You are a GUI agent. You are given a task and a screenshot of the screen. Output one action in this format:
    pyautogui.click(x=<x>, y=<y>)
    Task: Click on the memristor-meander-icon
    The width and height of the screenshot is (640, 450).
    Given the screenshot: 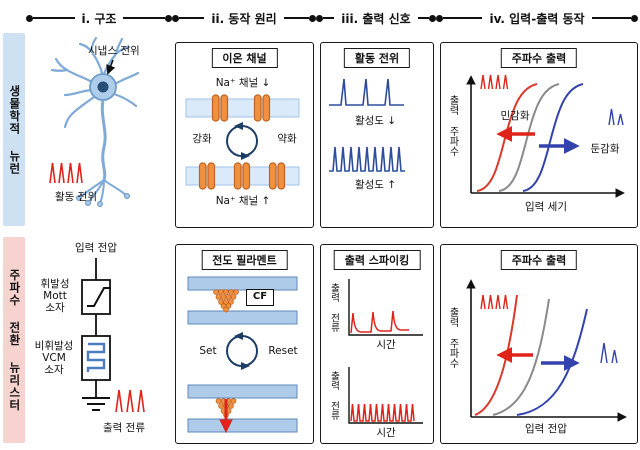 What is the action you would take?
    pyautogui.click(x=96, y=357)
    